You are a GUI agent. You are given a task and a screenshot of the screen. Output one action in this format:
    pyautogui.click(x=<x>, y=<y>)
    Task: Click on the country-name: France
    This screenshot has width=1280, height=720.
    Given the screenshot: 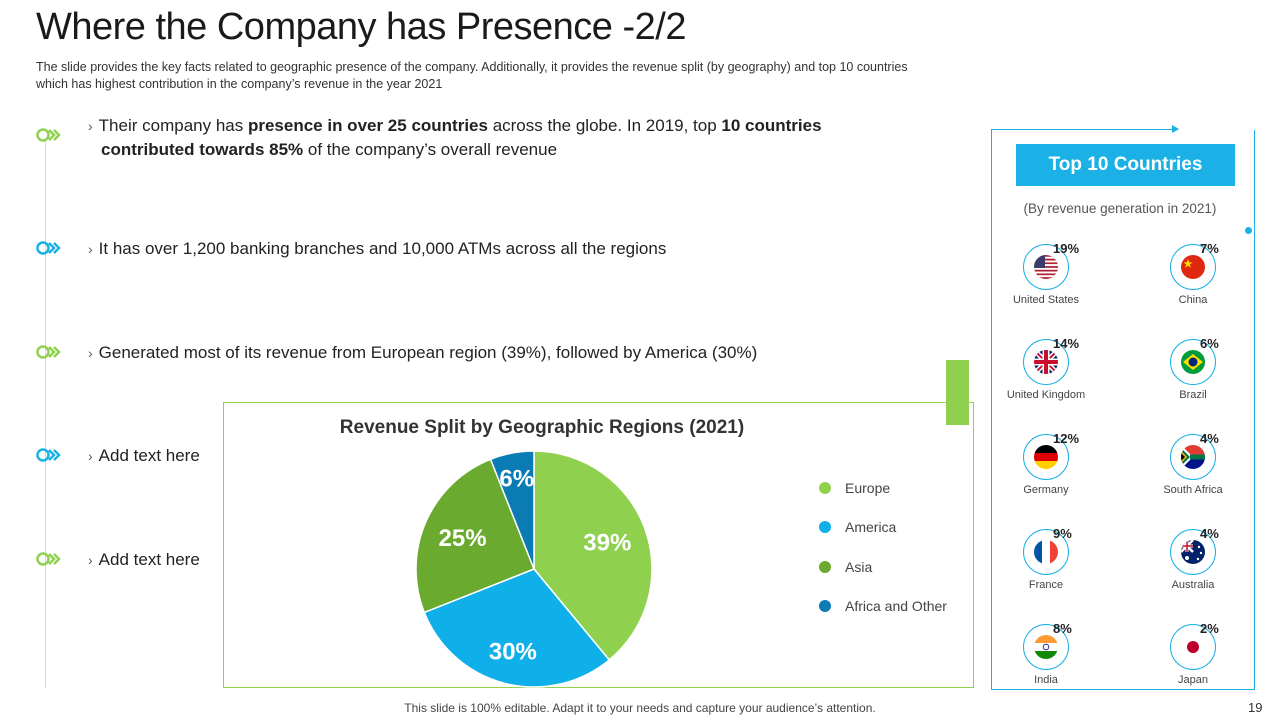 What is the action you would take?
    pyautogui.click(x=1046, y=585)
    